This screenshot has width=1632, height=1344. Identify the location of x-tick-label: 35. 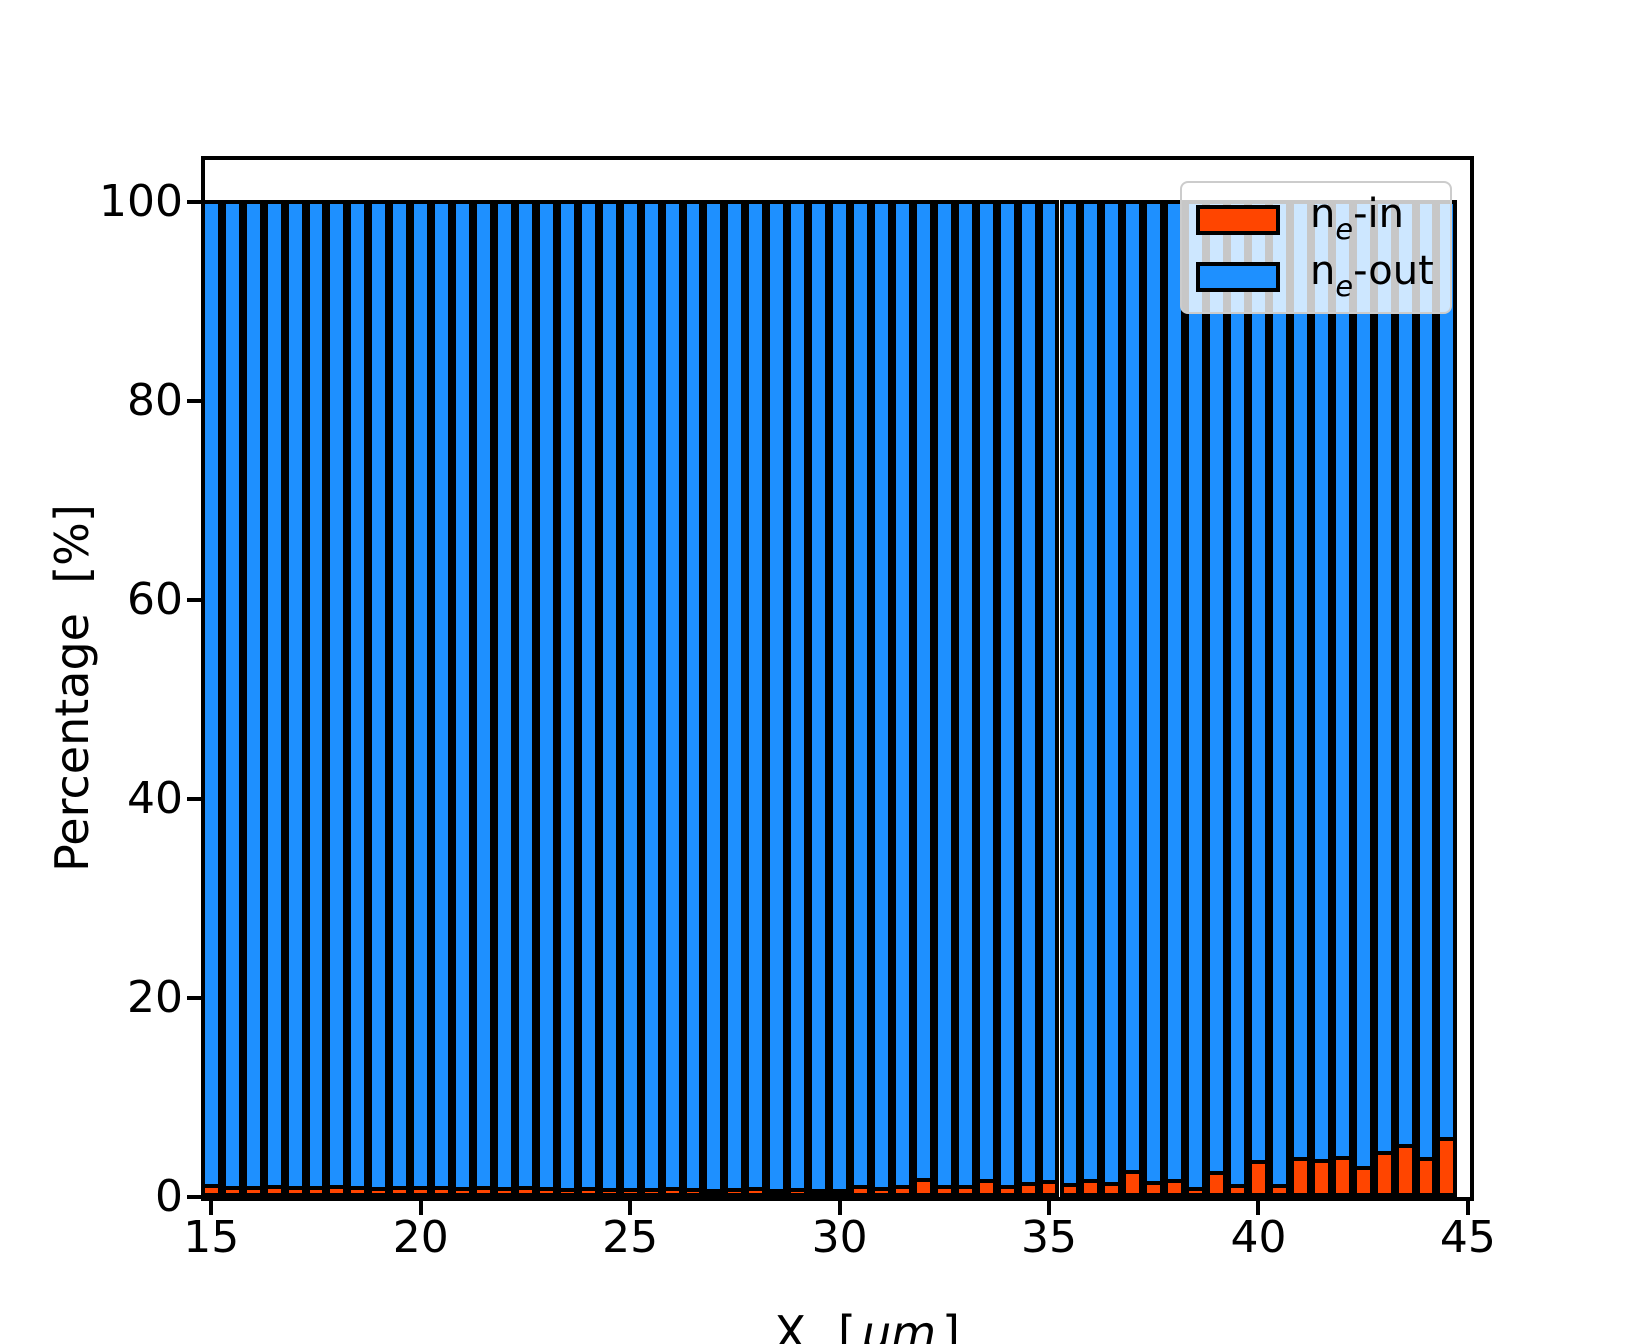
(1049, 1237).